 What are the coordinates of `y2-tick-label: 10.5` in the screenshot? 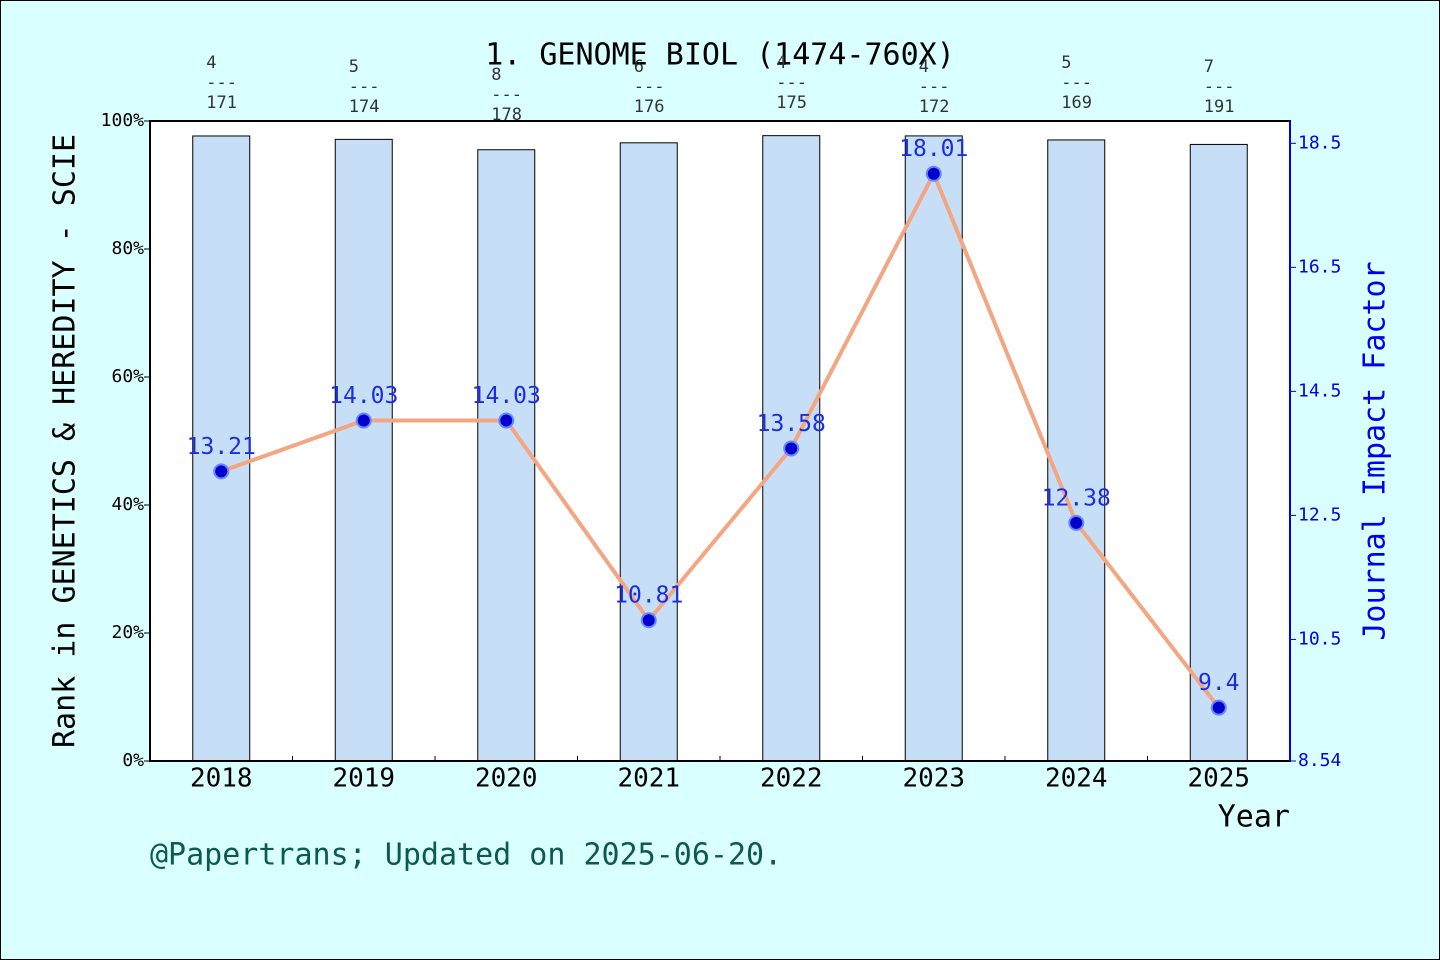 It's located at (1319, 638).